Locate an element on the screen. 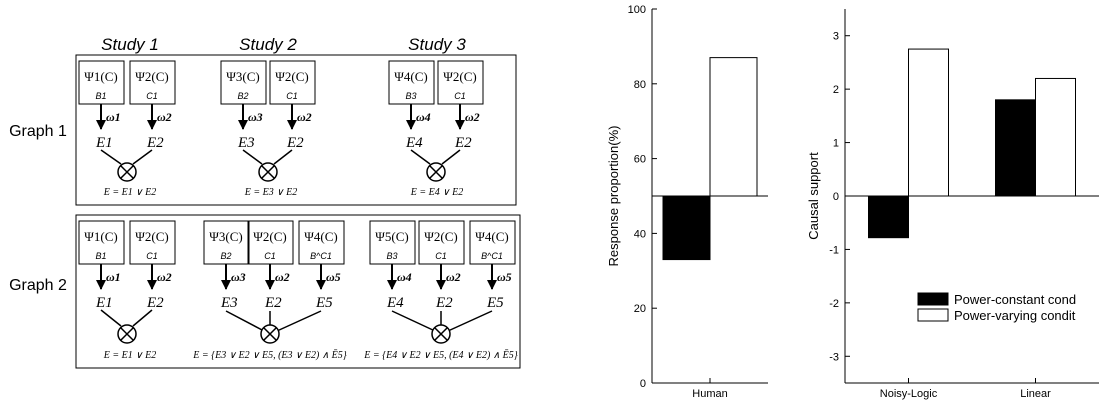 This screenshot has height=406, width=1103. y-tick-label: 20 is located at coordinates (640, 309).